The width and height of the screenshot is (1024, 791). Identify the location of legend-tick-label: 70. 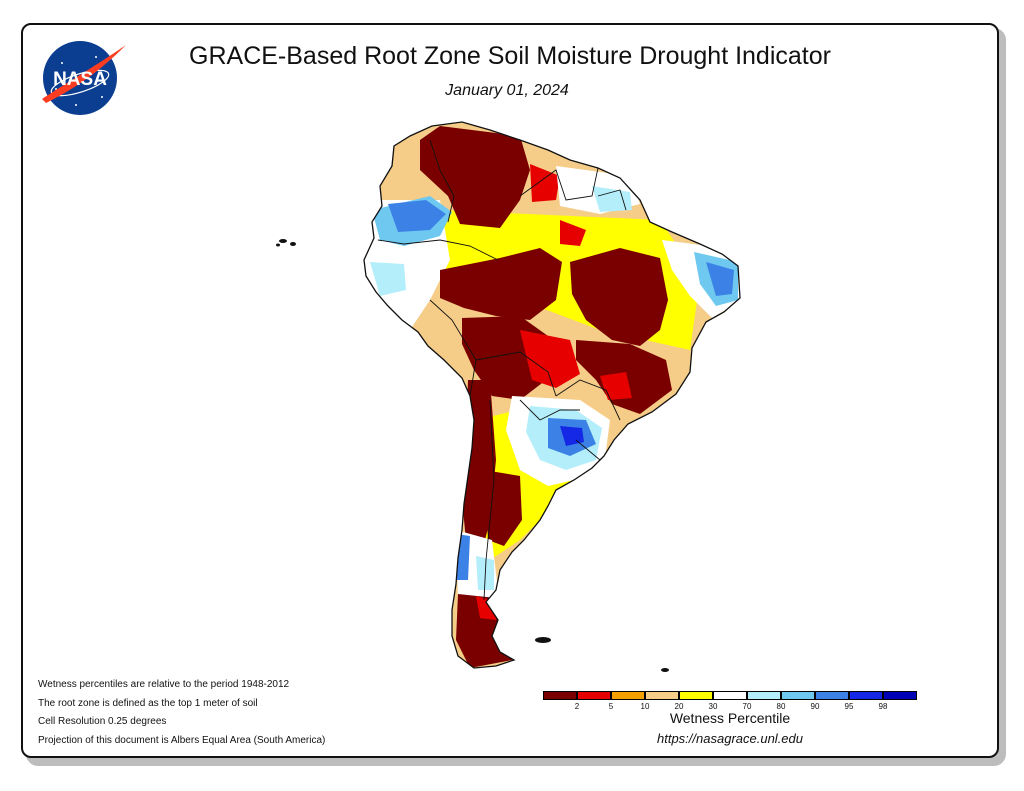
(747, 706).